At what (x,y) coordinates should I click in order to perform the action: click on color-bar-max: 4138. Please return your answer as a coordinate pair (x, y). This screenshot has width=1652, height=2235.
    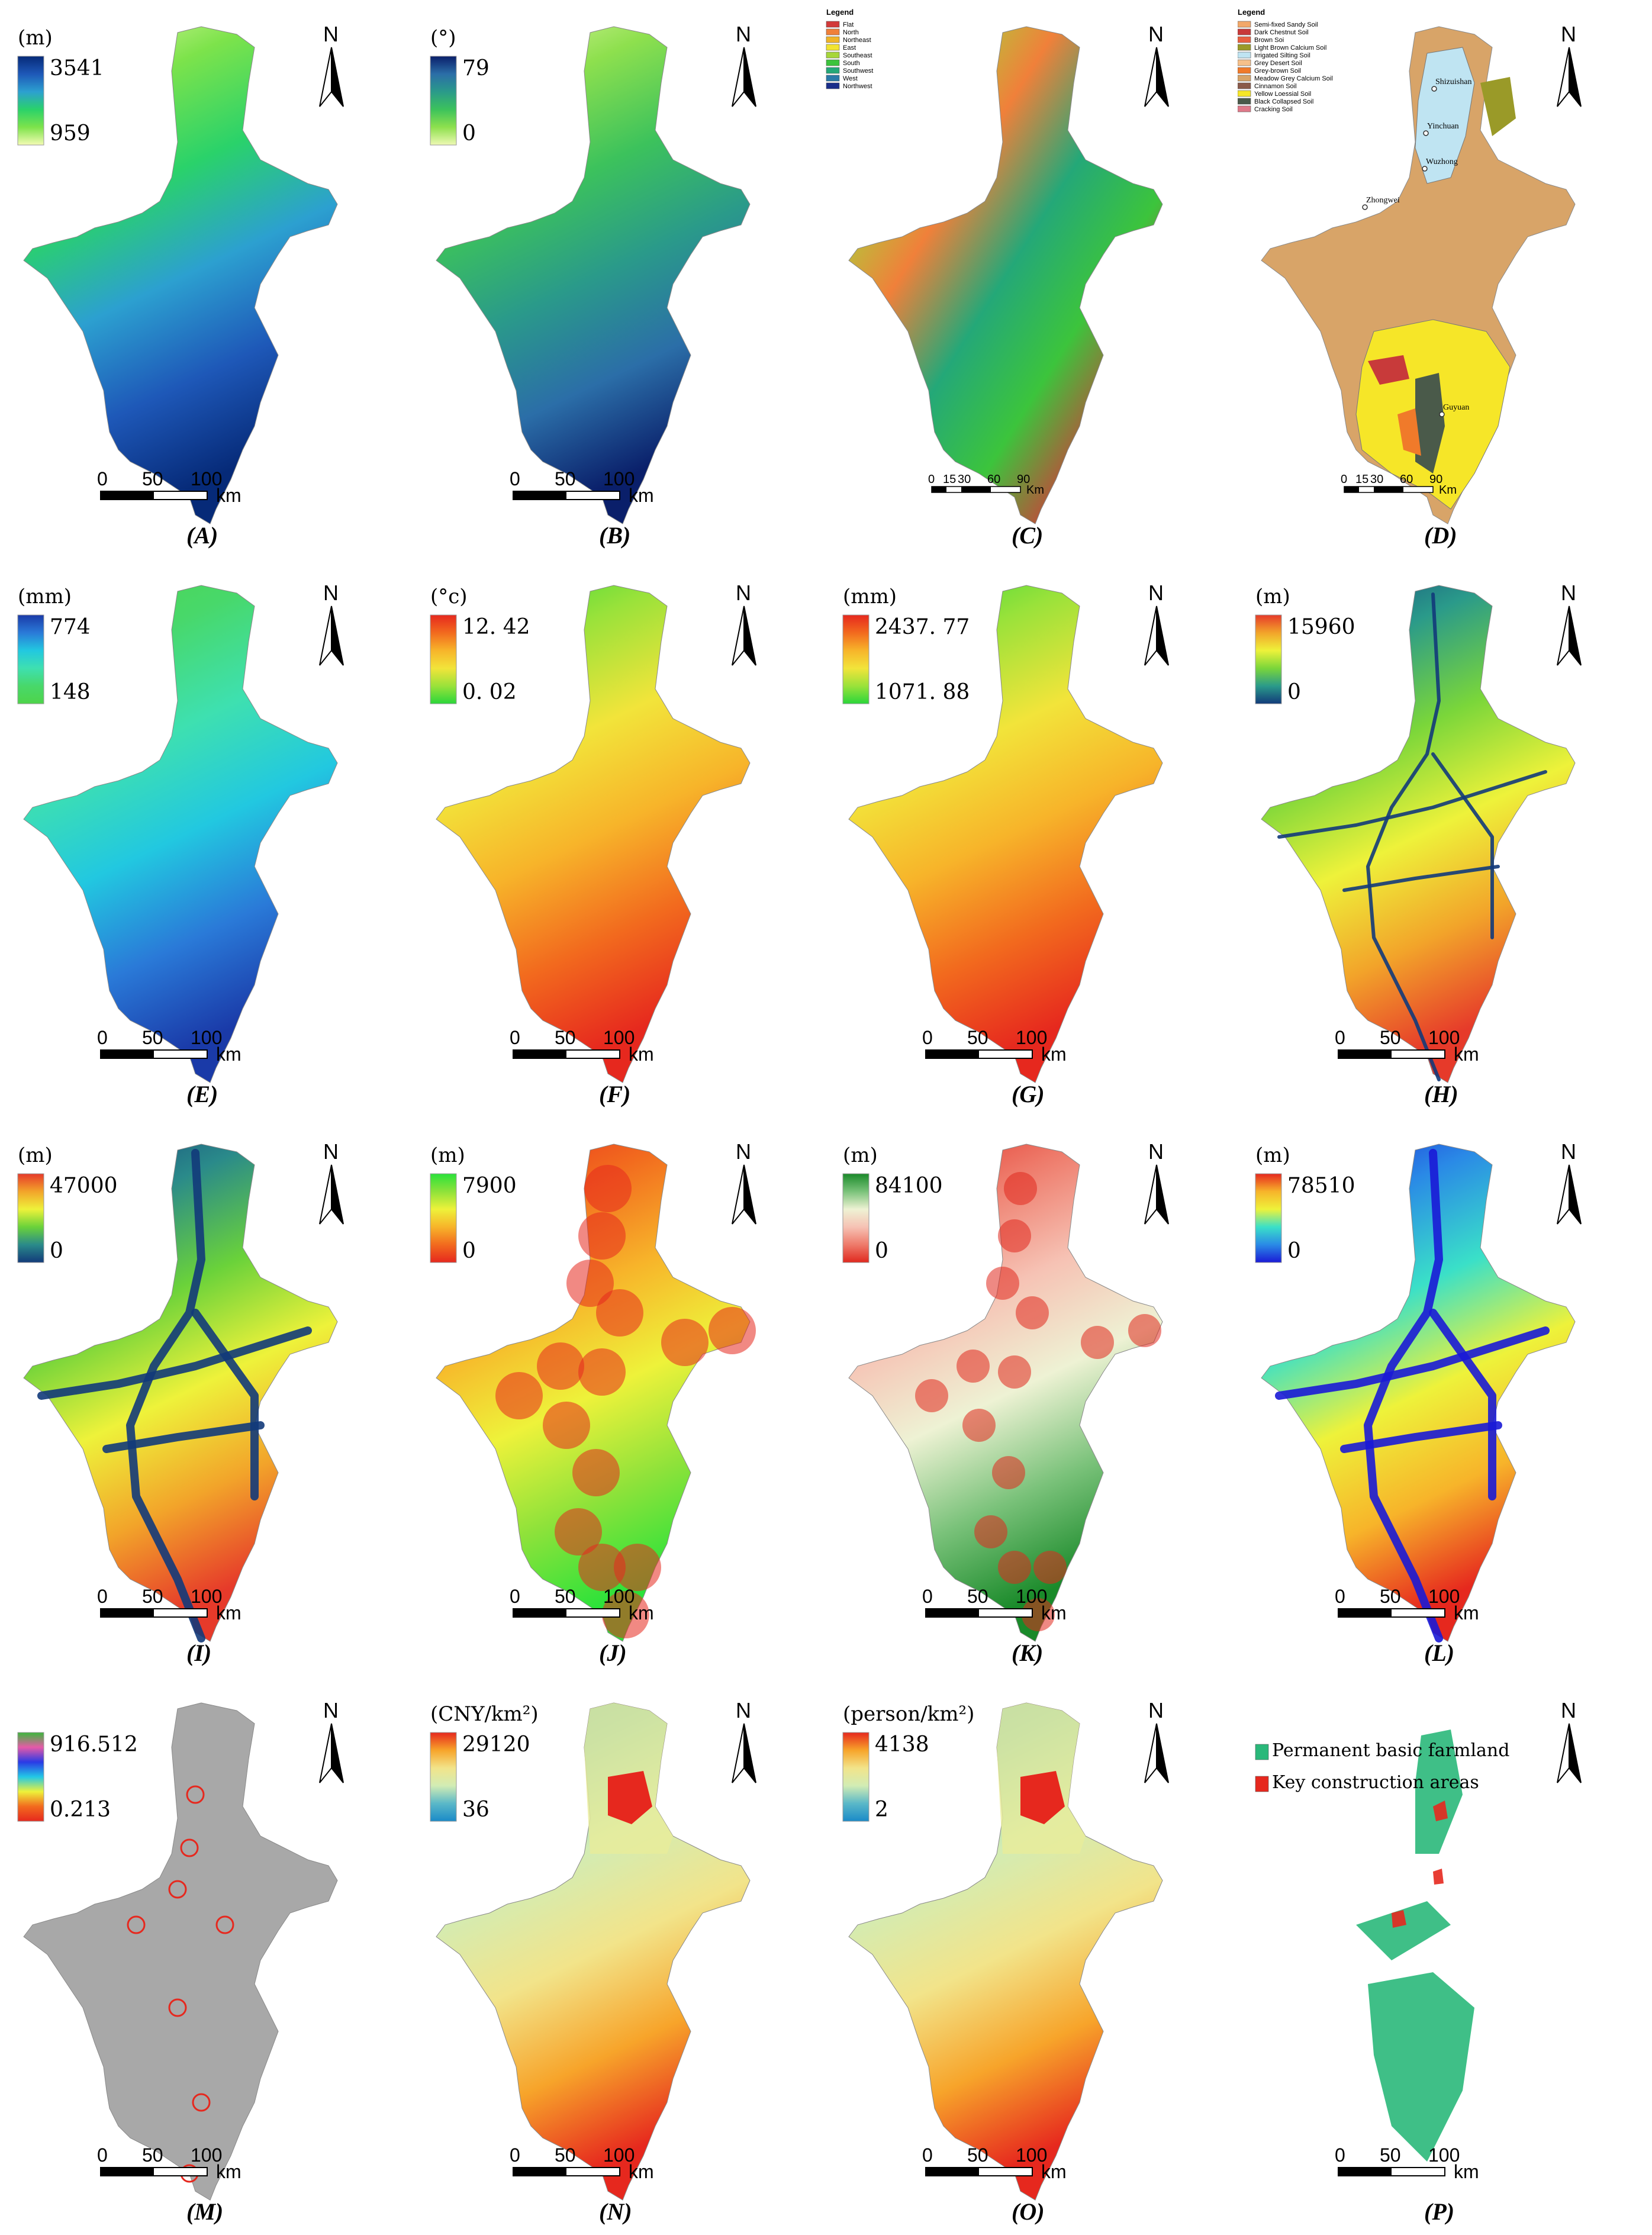
    Looking at the image, I should click on (902, 1744).